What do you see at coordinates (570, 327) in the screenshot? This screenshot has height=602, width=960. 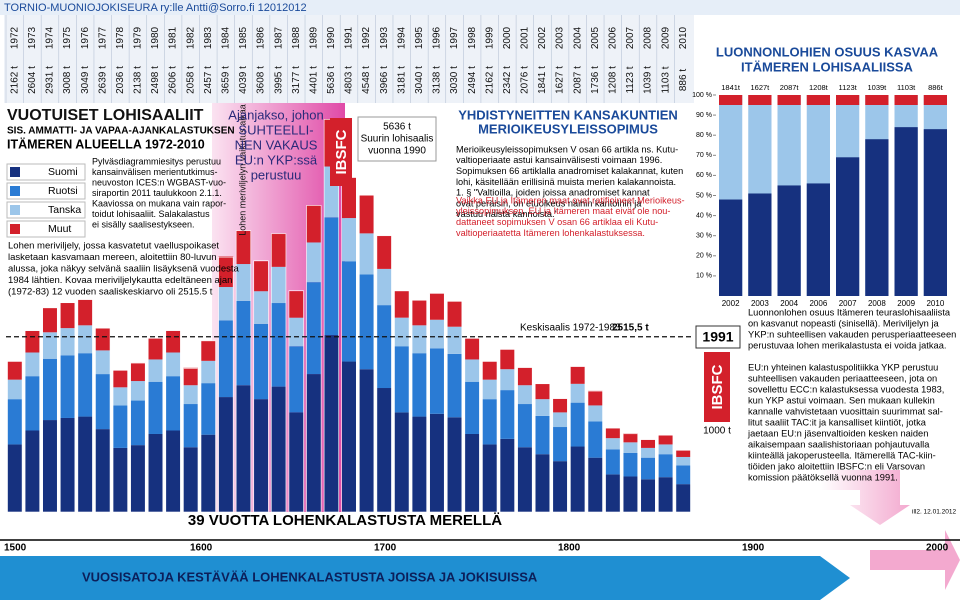 I see `mean-text: Keskisaalis 1972-1983` at bounding box center [570, 327].